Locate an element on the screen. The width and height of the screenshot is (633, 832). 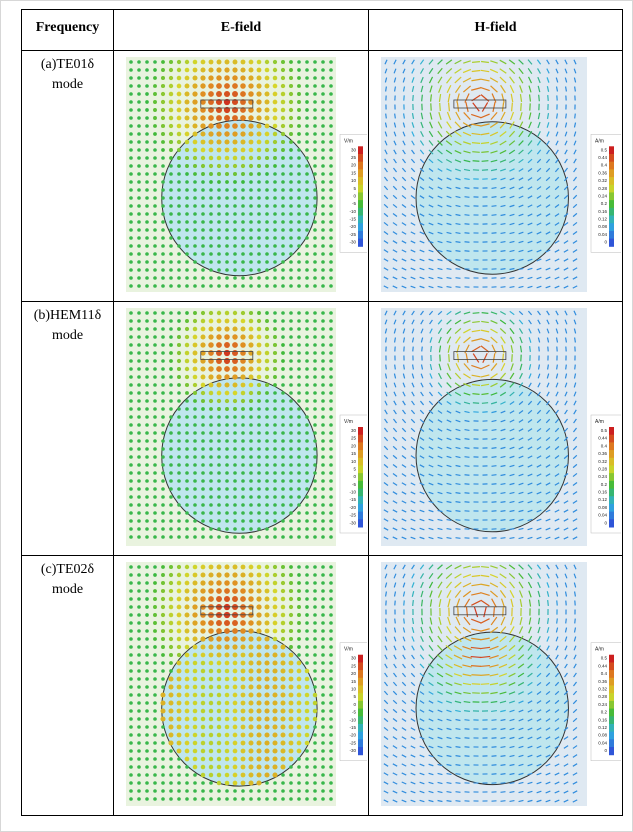
e-legend-tick-te02: 15 is located at coordinates (354, 681).